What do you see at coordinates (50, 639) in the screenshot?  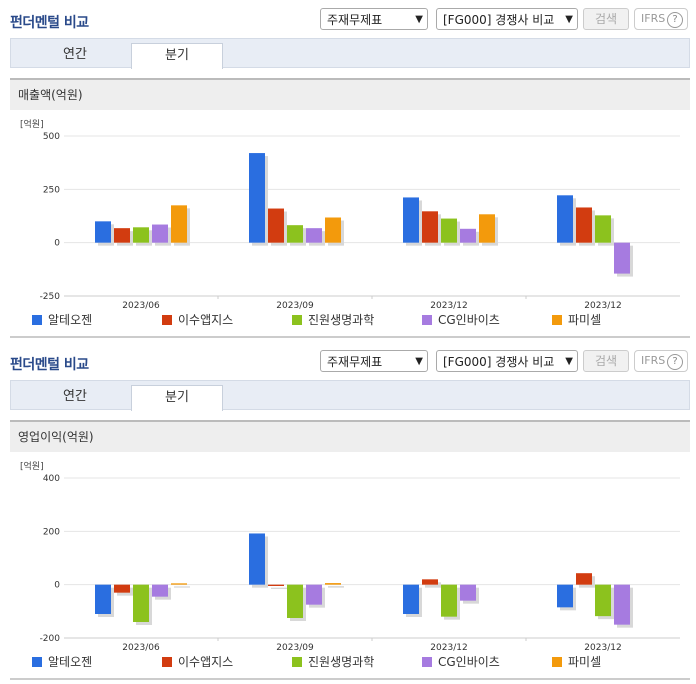 I see `y-tick-label: -200` at bounding box center [50, 639].